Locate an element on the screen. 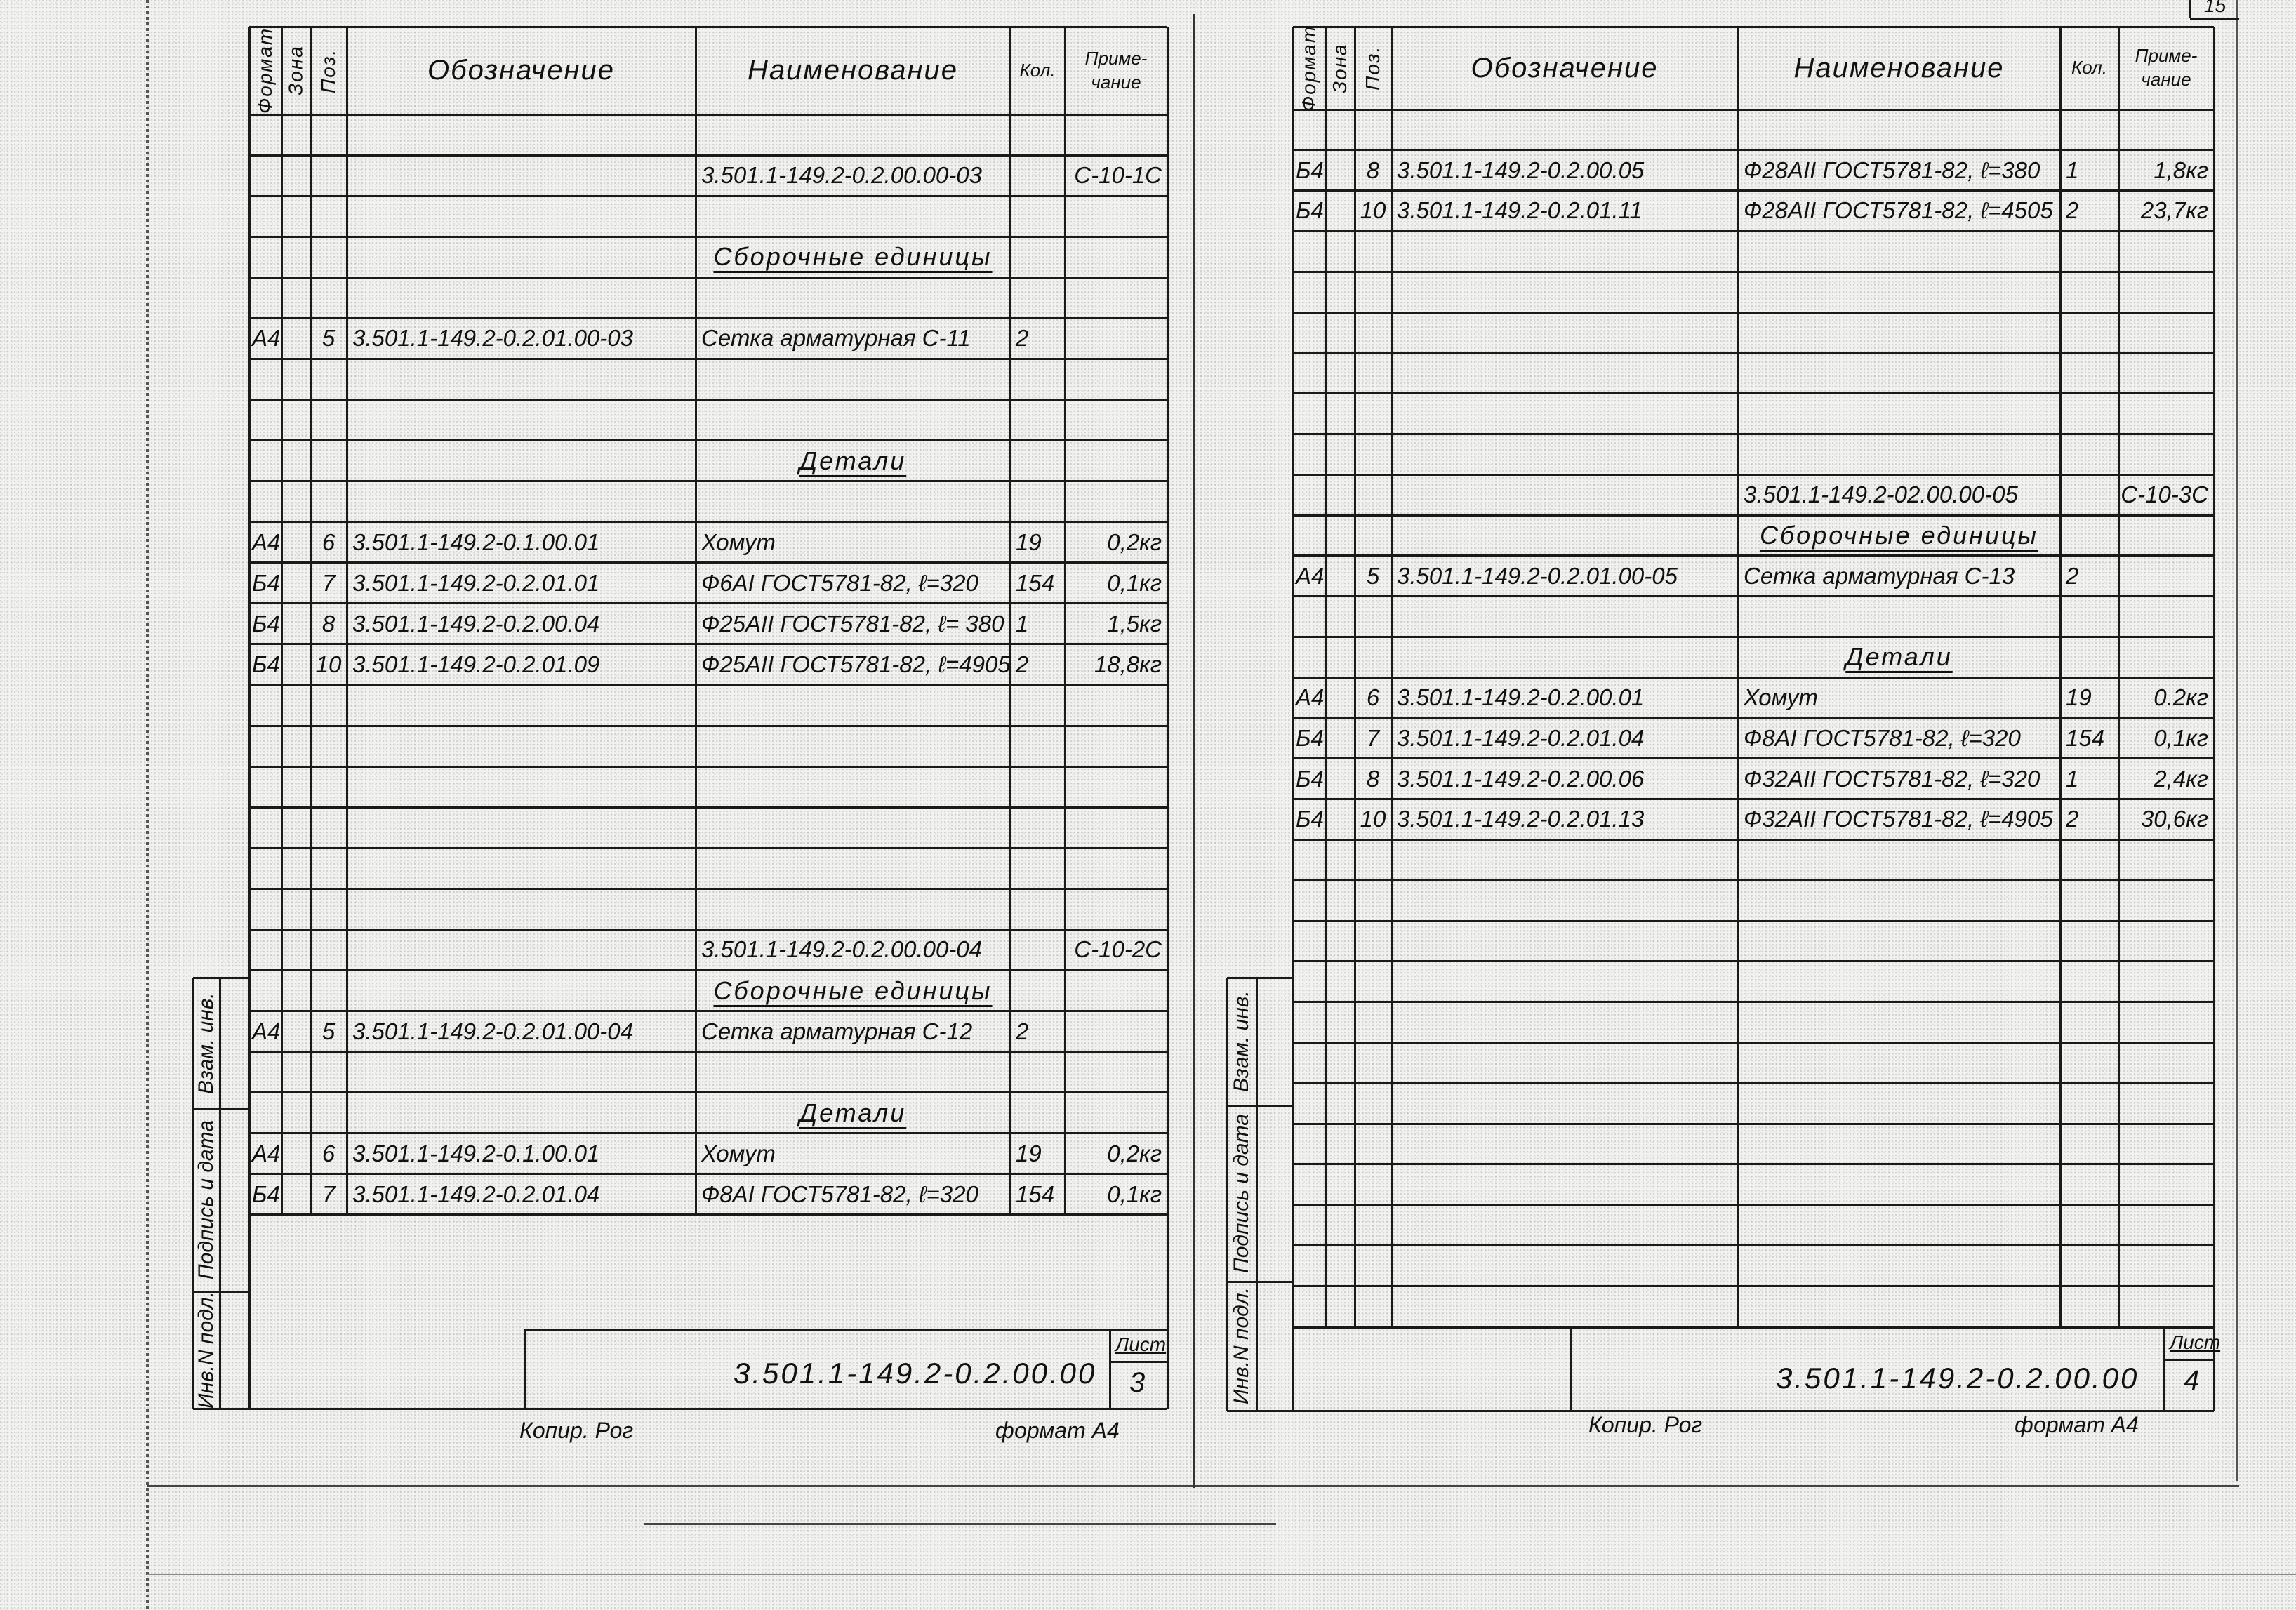  row-name: Сетка арматурная С-11 is located at coordinates (836, 338).